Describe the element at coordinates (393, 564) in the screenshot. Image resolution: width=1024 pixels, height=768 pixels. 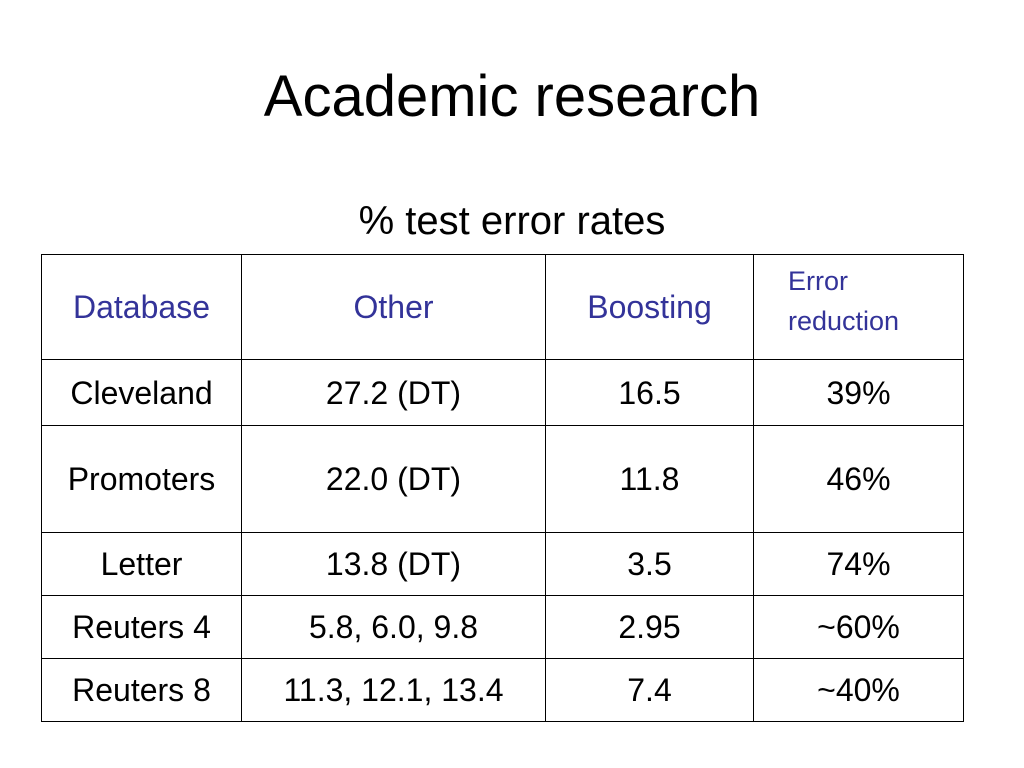
I see `cell-other: 13.8 (DT)` at that location.